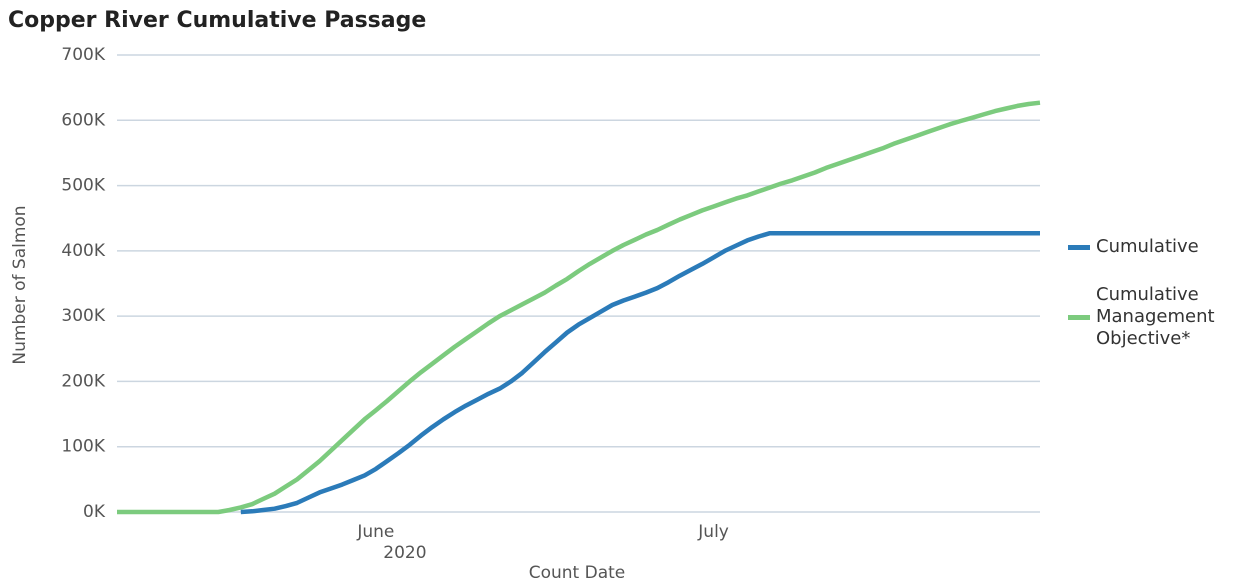 The image size is (1246, 585). What do you see at coordinates (1147, 246) in the screenshot?
I see `legend-label: Cumulative` at bounding box center [1147, 246].